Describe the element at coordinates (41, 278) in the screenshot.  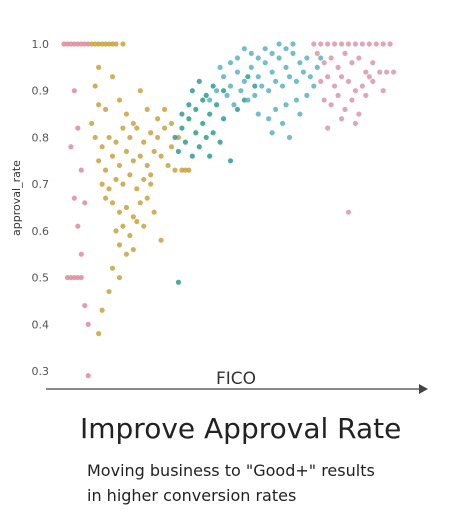
I see `y-tick-label: 0.5` at that location.